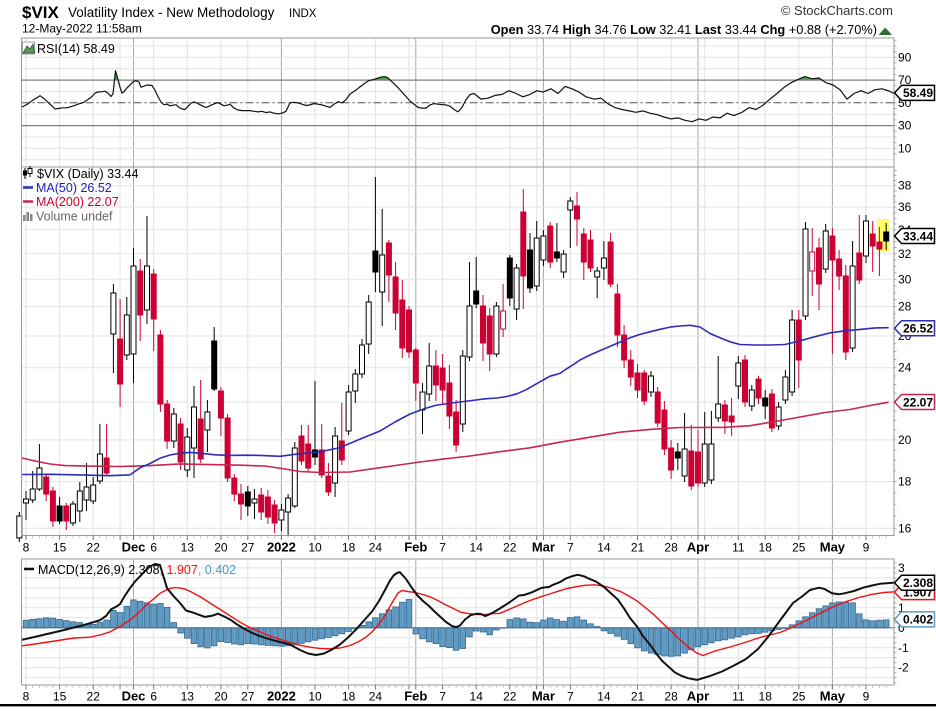 The height and width of the screenshot is (715, 936). I want to click on svg-text: 33.44, so click(918, 236).